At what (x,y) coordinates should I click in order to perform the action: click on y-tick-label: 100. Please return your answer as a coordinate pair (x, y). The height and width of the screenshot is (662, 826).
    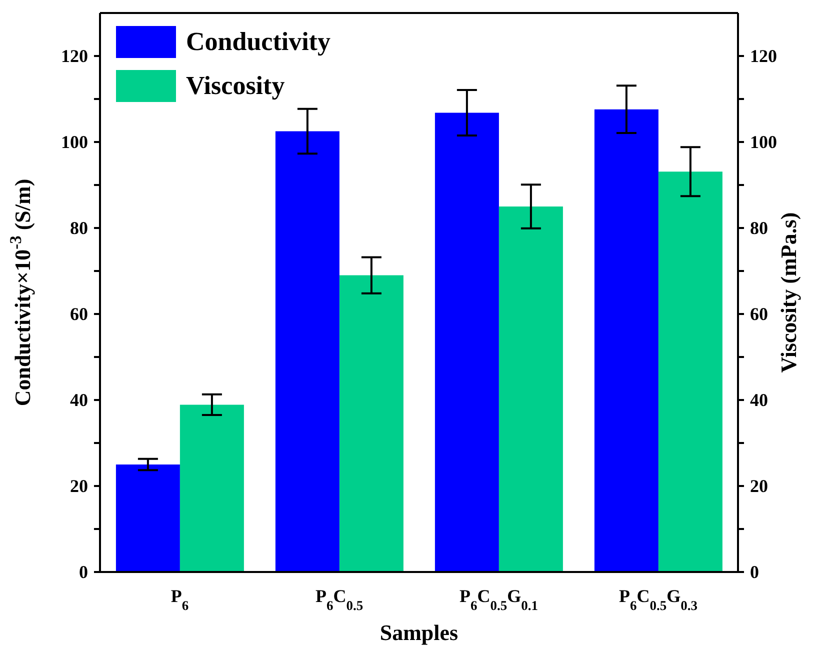
    Looking at the image, I should click on (74, 142).